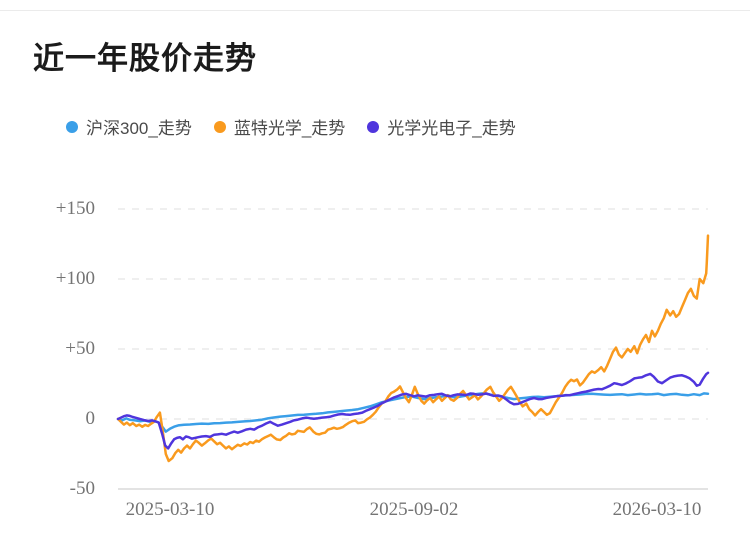 This screenshot has height=558, width=750. What do you see at coordinates (657, 509) in the screenshot?
I see `x-axis-tick: 2026-03-10` at bounding box center [657, 509].